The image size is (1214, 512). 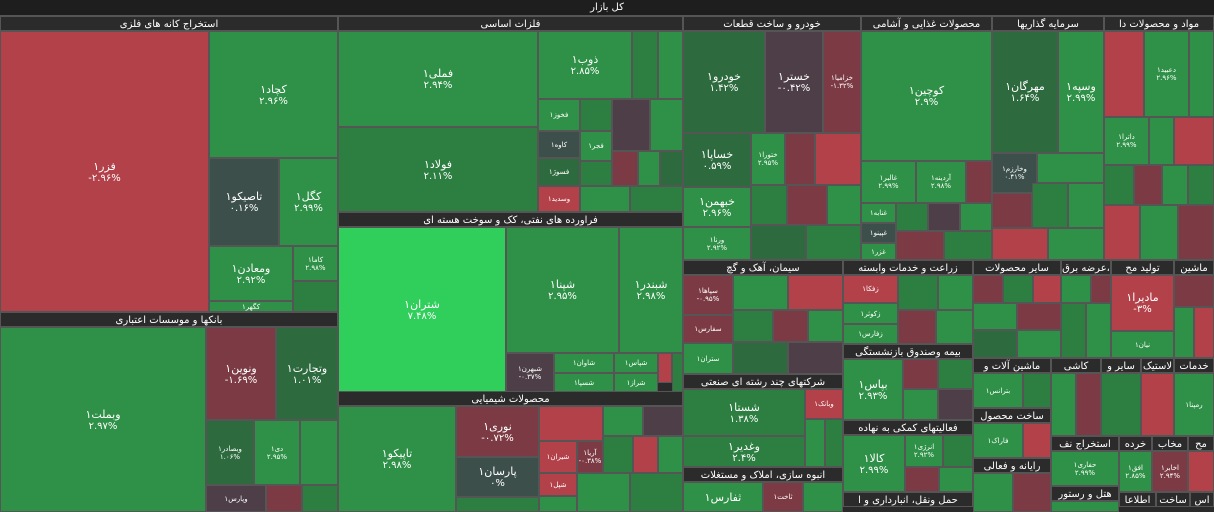 I want to click on tile-mehregan: مهرگان۱ ۱.۶۴%, so click(x=1025, y=92).